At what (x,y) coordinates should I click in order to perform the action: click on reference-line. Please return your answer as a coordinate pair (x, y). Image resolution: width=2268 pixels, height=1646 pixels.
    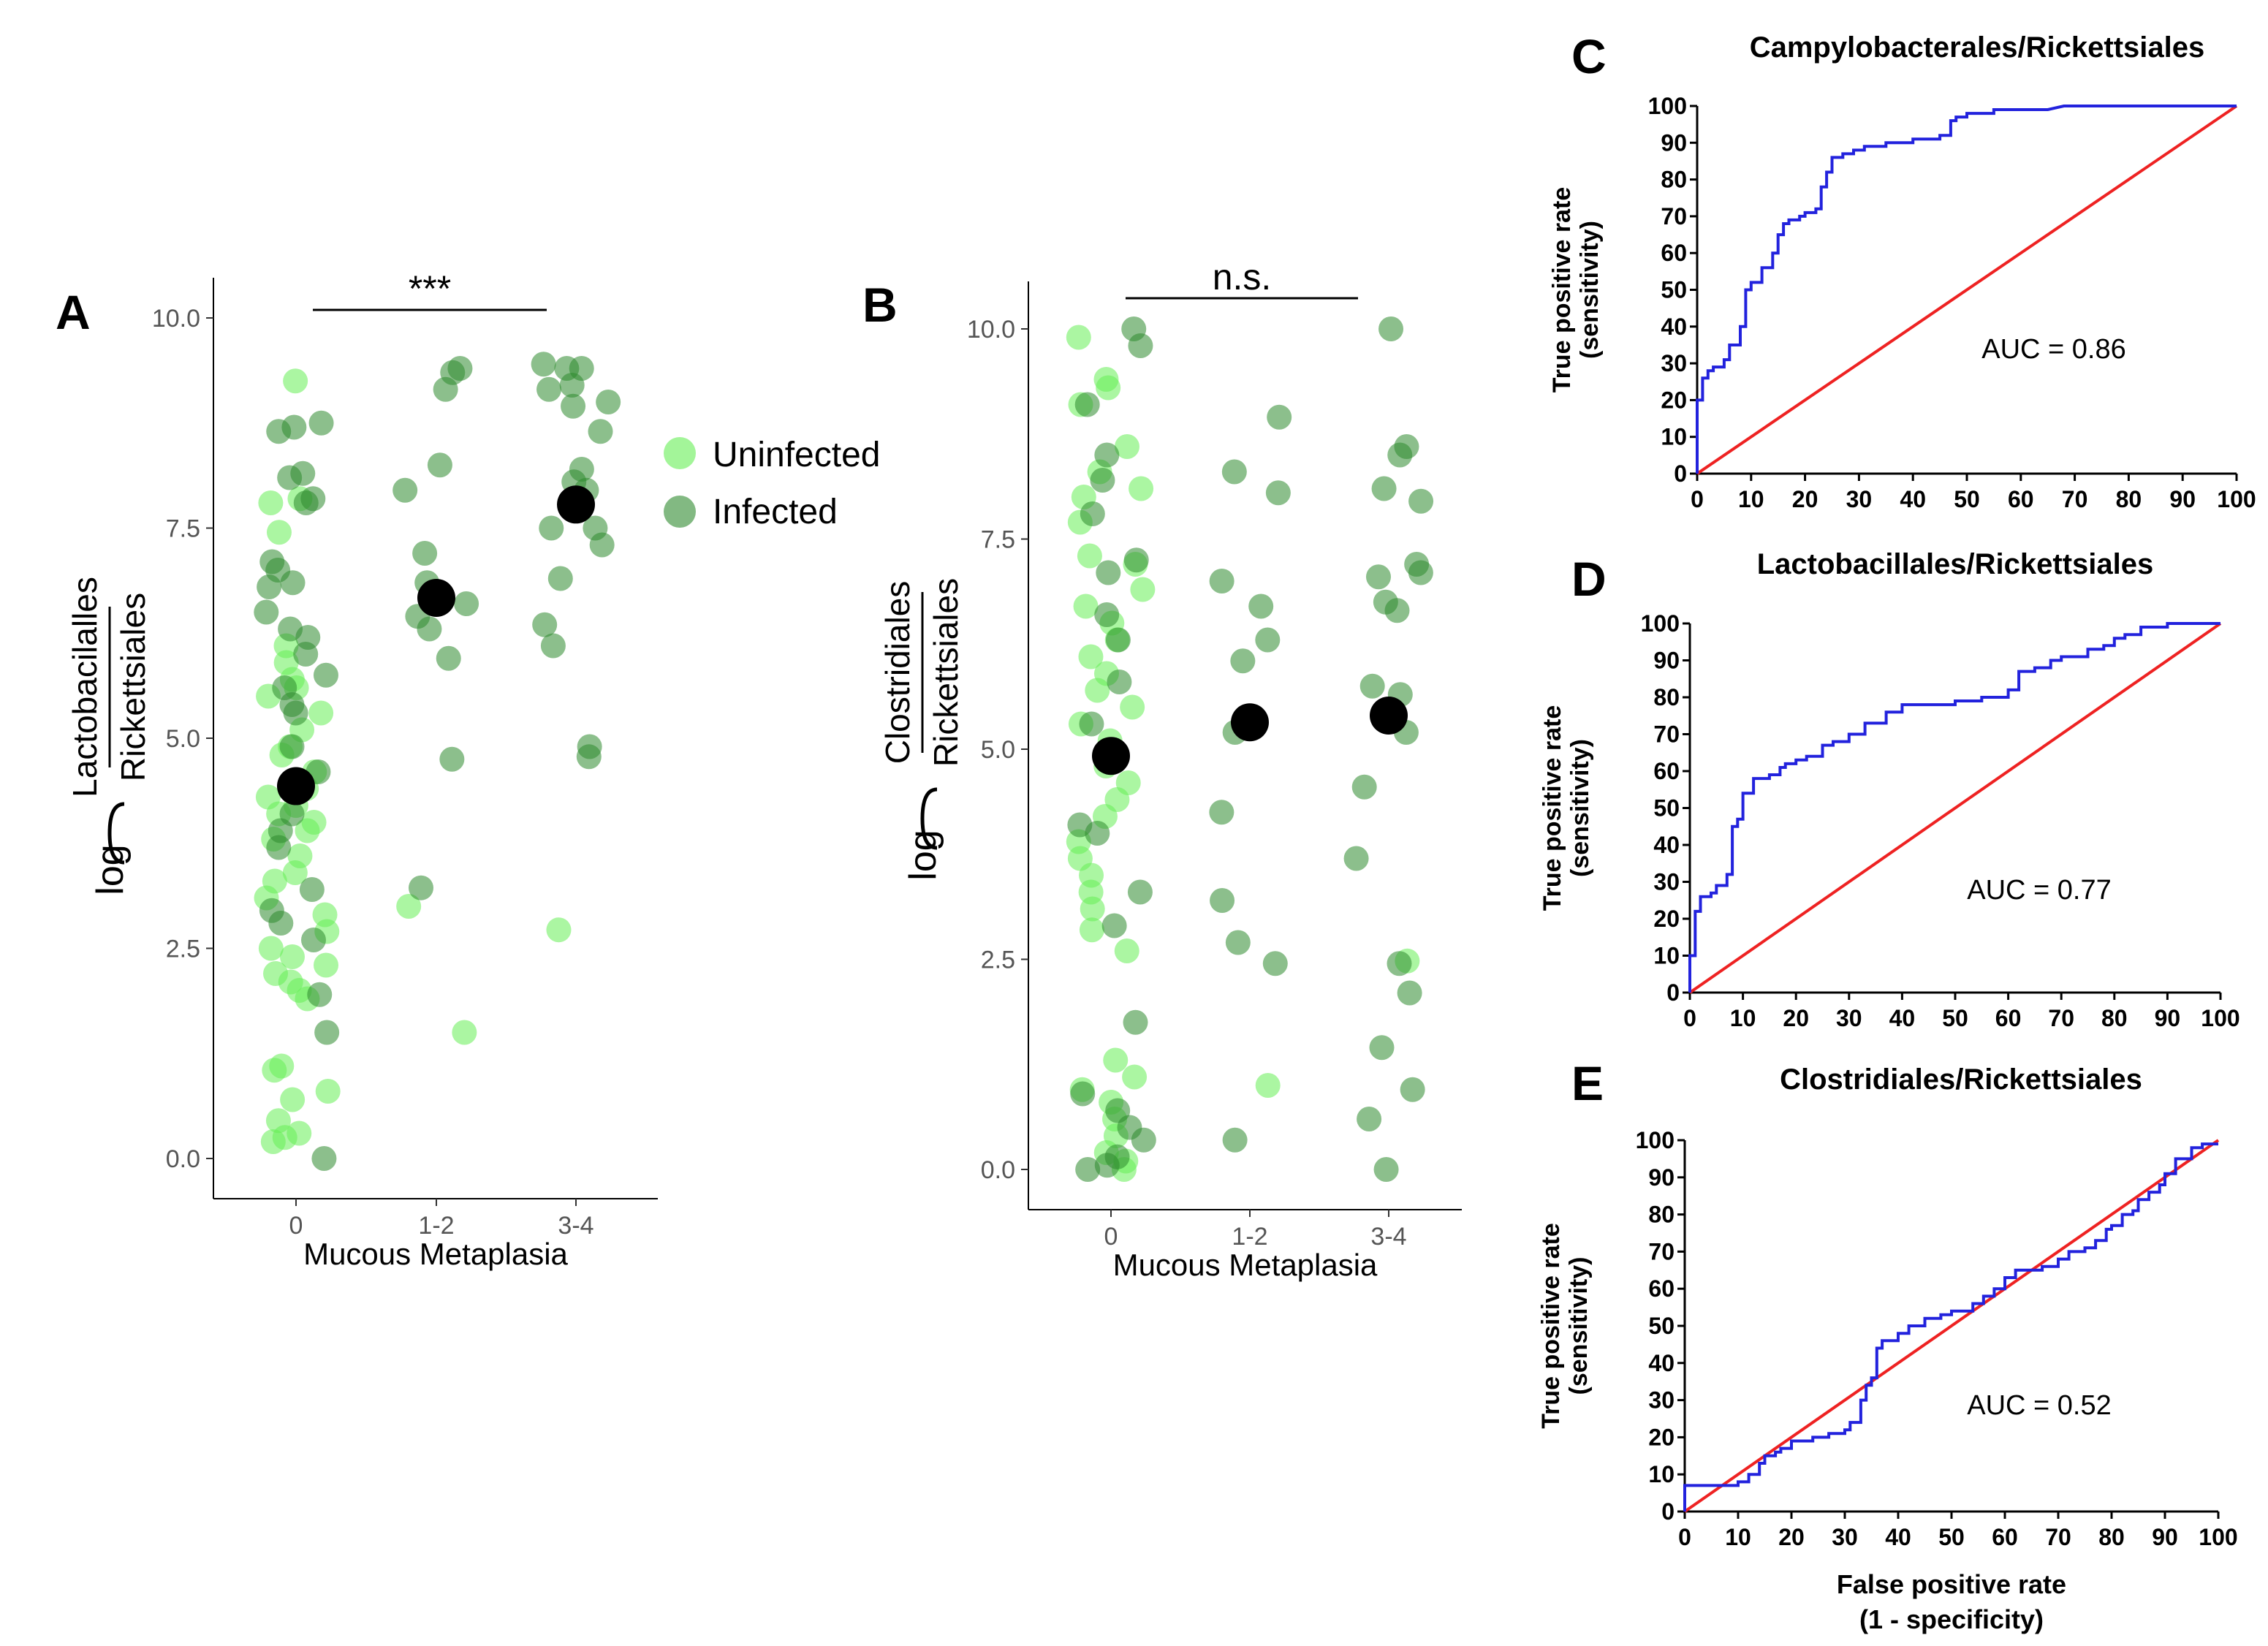
    Looking at the image, I should click on (1951, 1326).